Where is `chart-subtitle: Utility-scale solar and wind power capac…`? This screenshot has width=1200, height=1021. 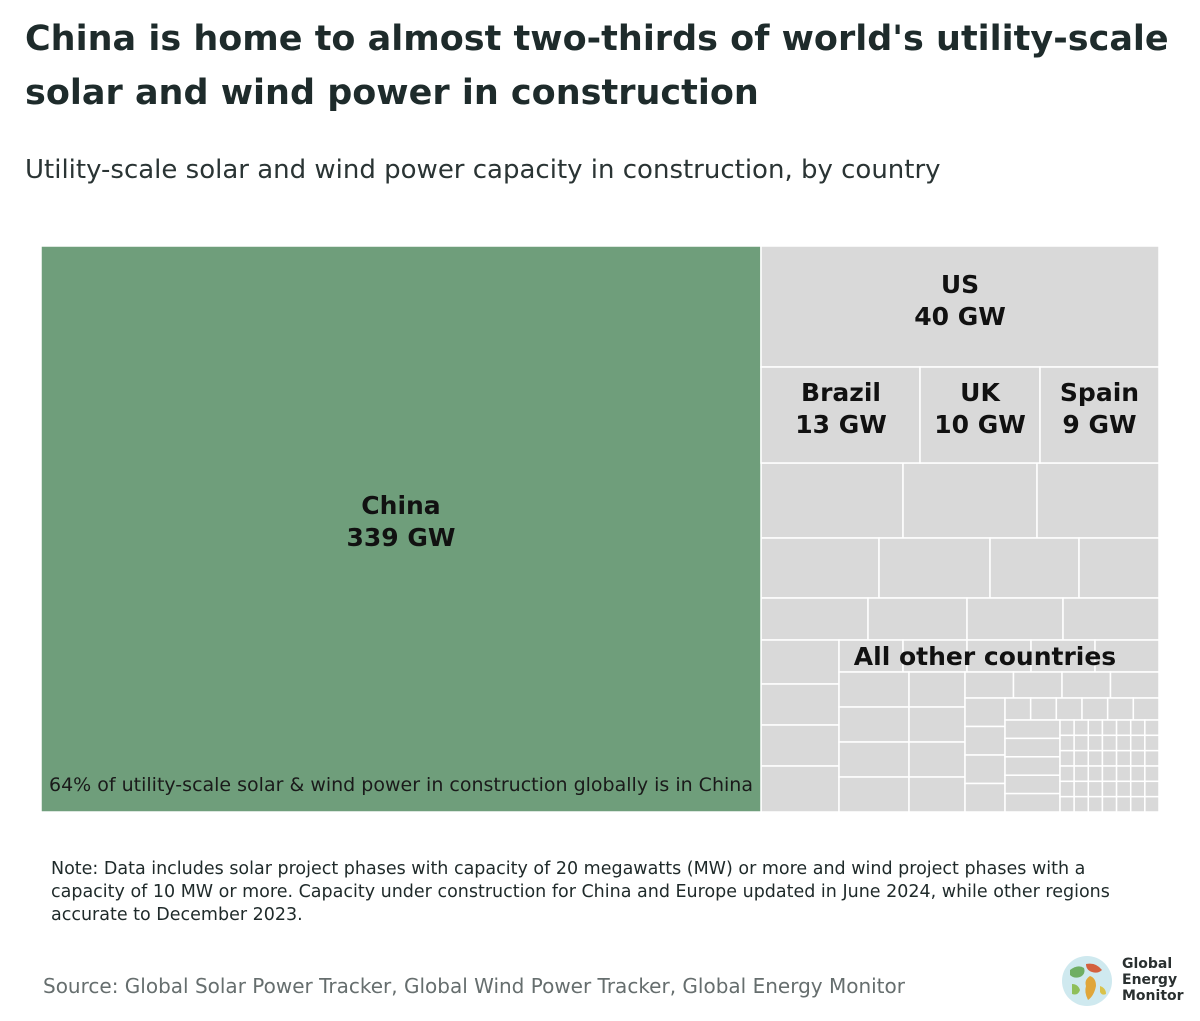 chart-subtitle: Utility-scale solar and wind power capac… is located at coordinates (483, 170).